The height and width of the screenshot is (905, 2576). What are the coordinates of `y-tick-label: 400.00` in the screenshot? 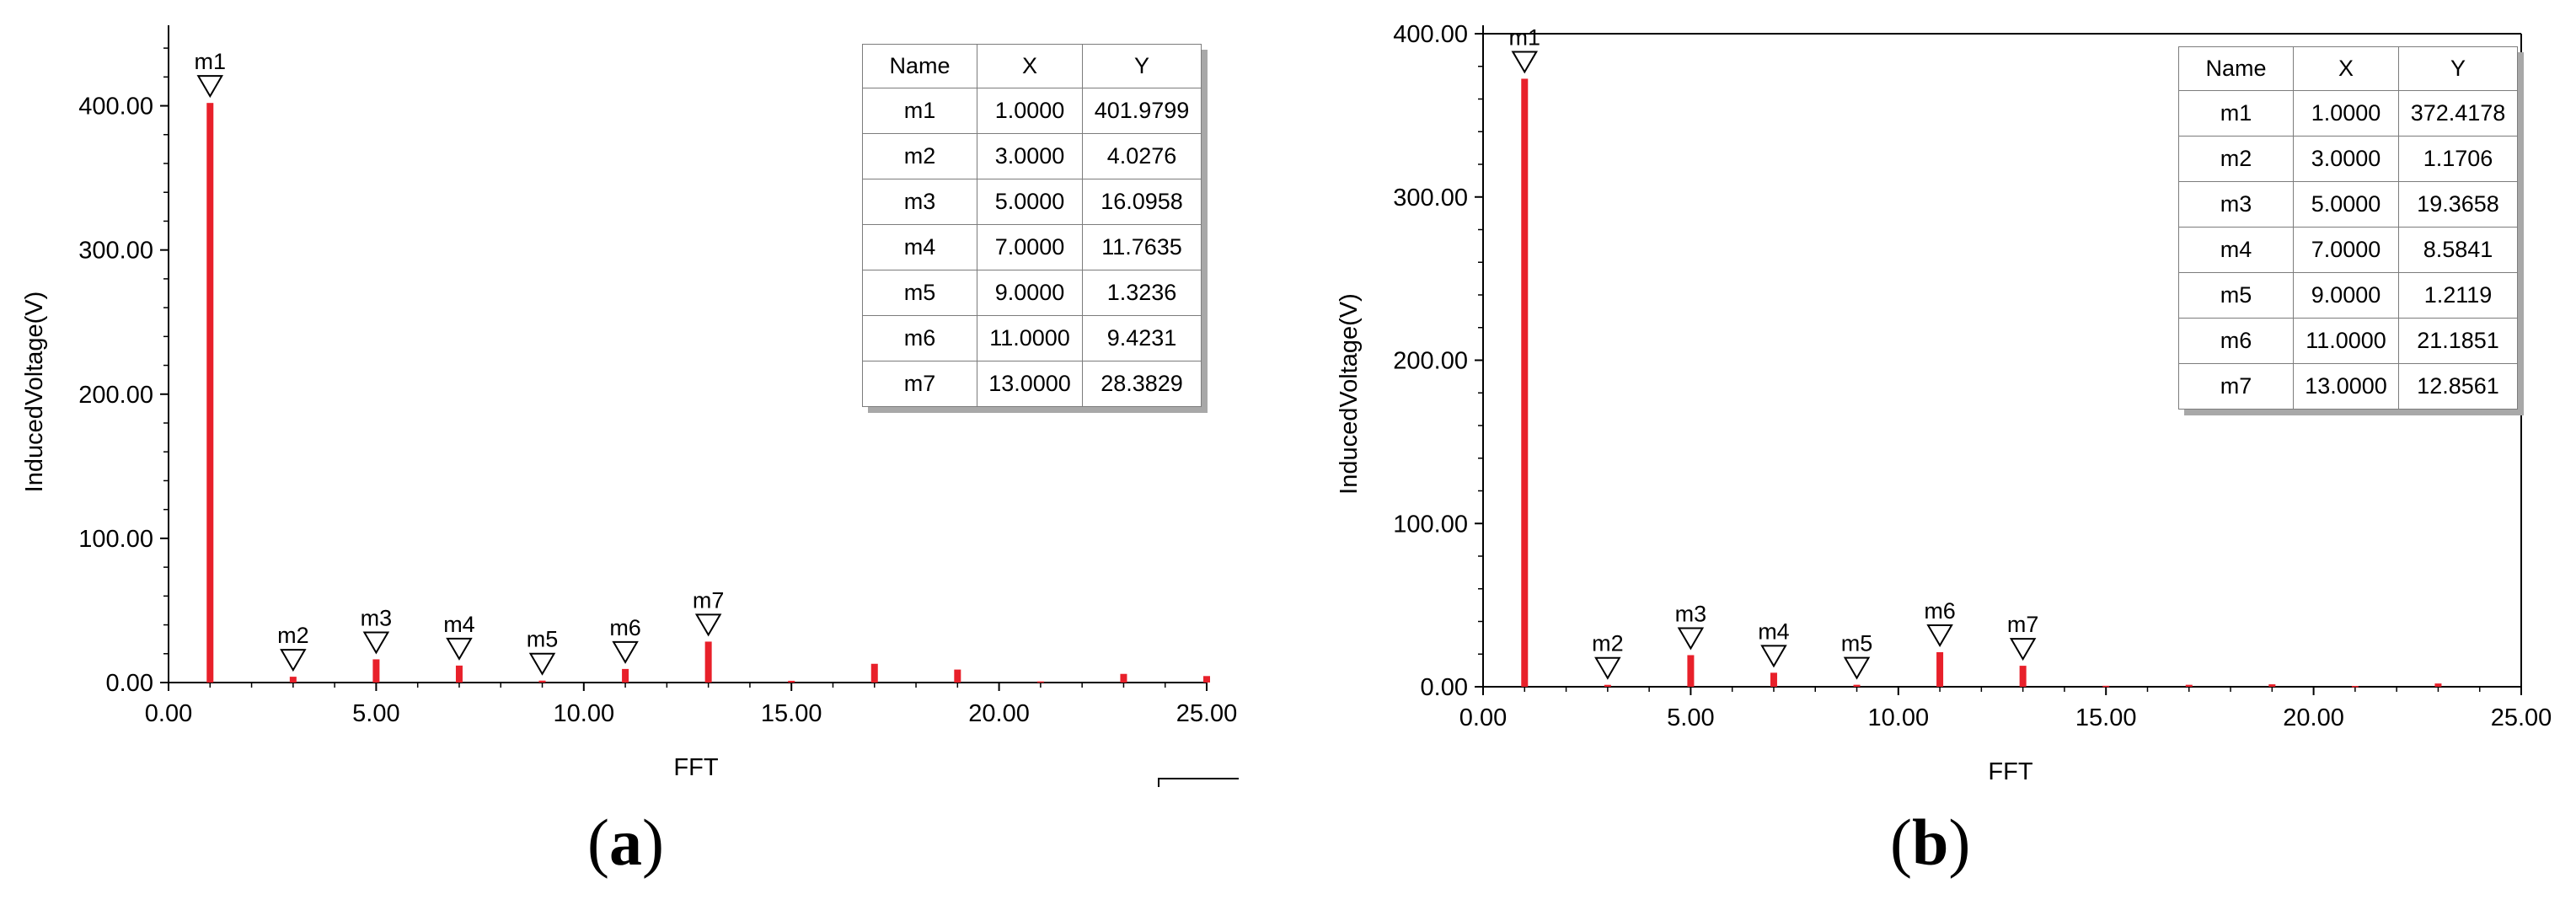 It's located at (1430, 34).